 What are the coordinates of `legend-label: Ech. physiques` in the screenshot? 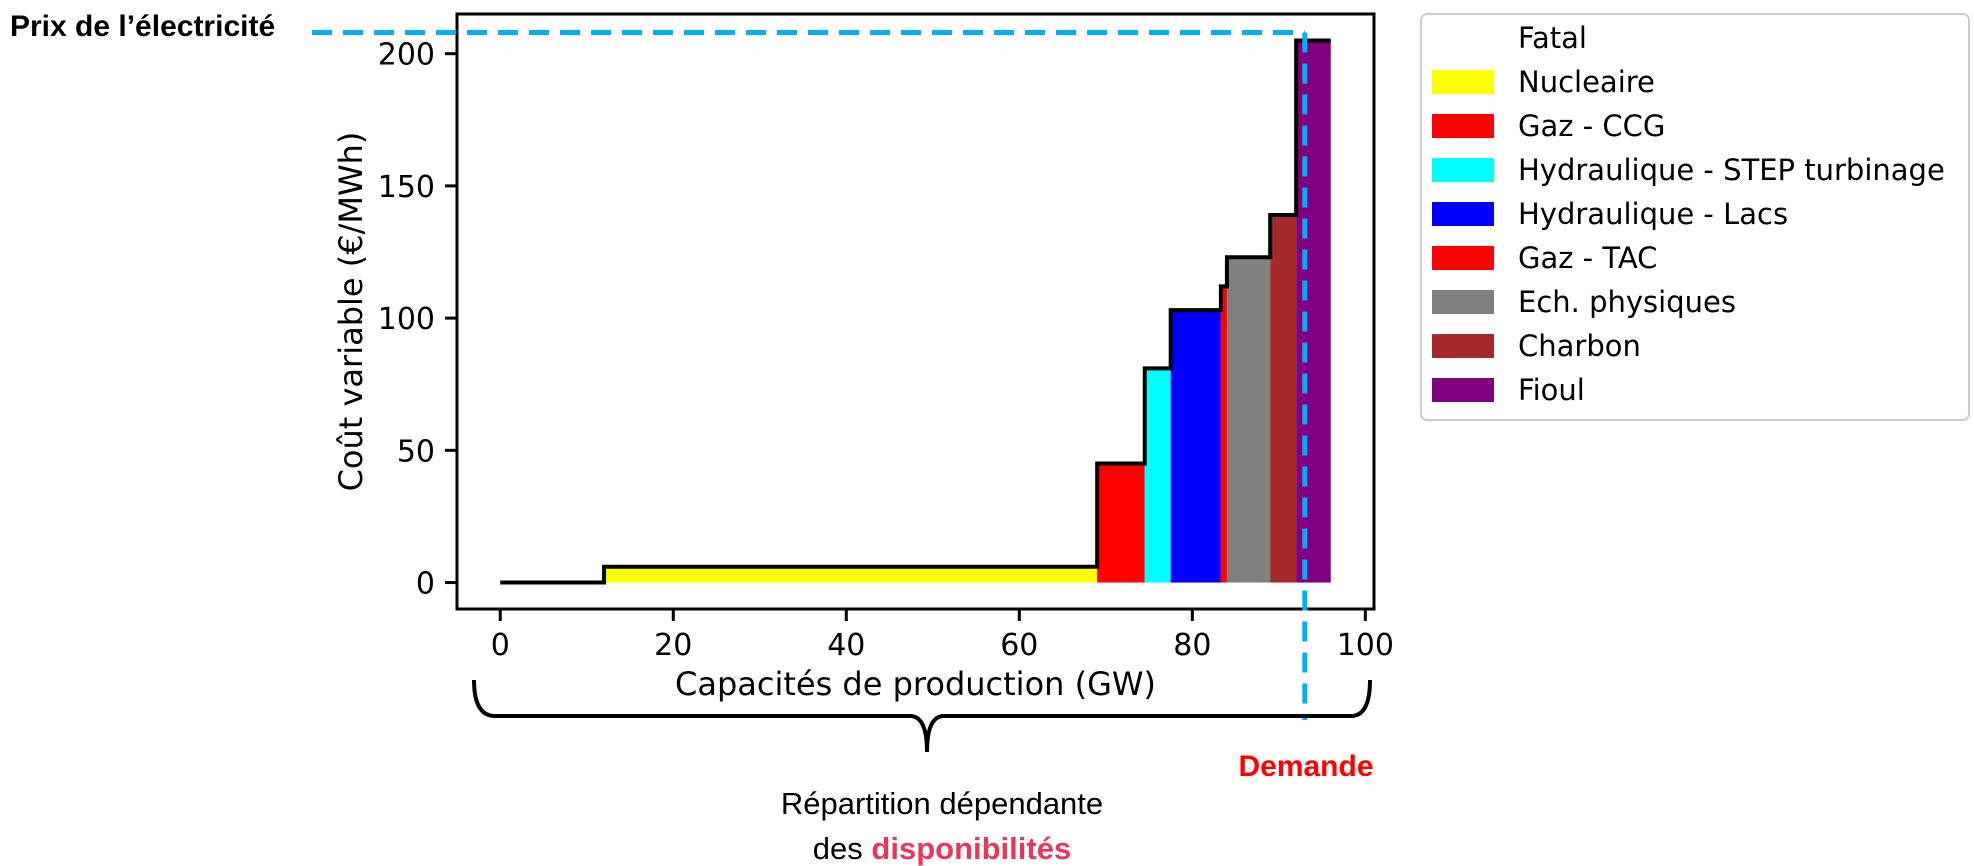 It's located at (1627, 302).